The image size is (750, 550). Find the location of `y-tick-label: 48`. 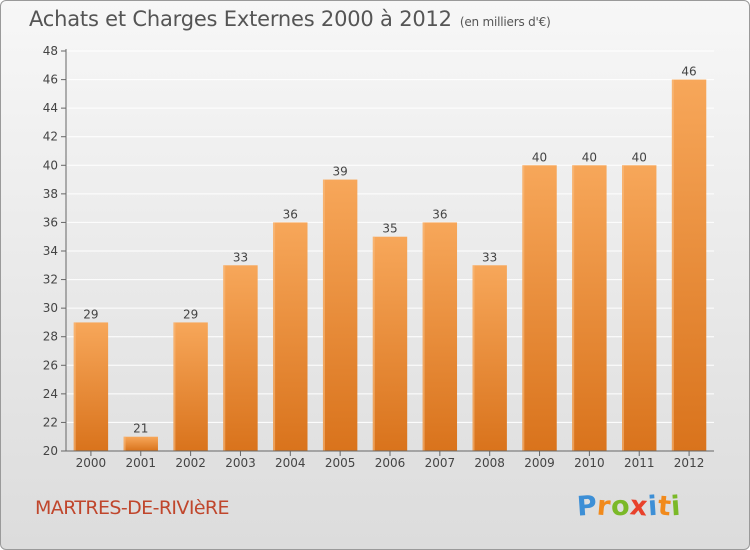

y-tick-label: 48 is located at coordinates (50, 51).